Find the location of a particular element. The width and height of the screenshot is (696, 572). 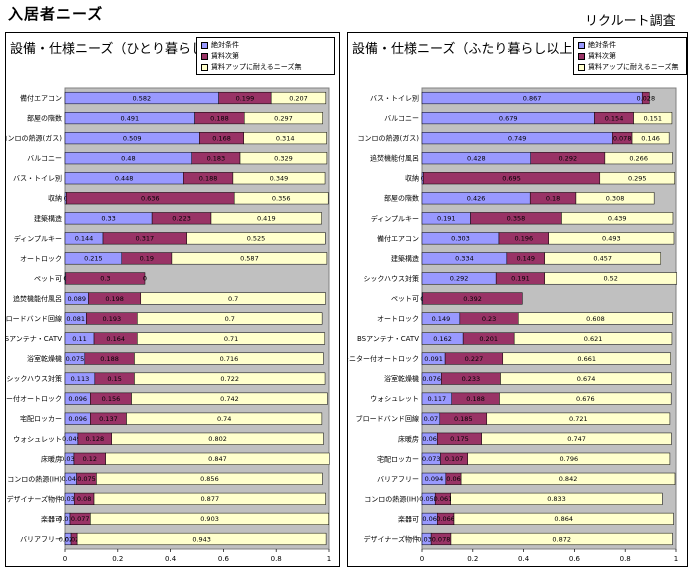

x-tick-label: 1 is located at coordinates (676, 559).